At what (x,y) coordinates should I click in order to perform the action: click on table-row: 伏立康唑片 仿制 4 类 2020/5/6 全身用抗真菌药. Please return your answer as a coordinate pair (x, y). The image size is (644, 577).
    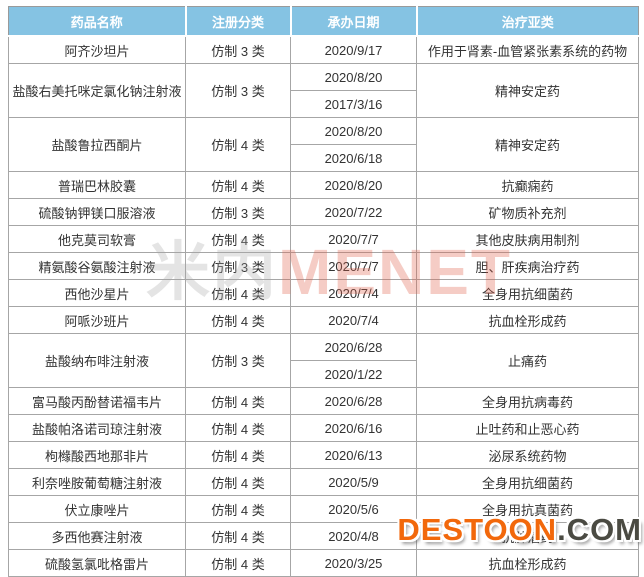
    Looking at the image, I should click on (323, 509).